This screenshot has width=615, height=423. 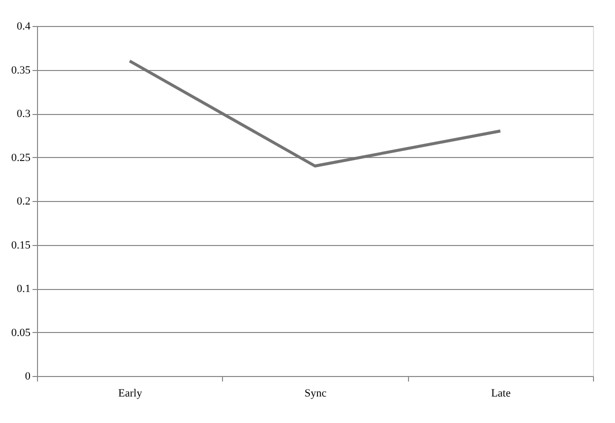 What do you see at coordinates (28, 376) in the screenshot?
I see `y-tick-label: 0` at bounding box center [28, 376].